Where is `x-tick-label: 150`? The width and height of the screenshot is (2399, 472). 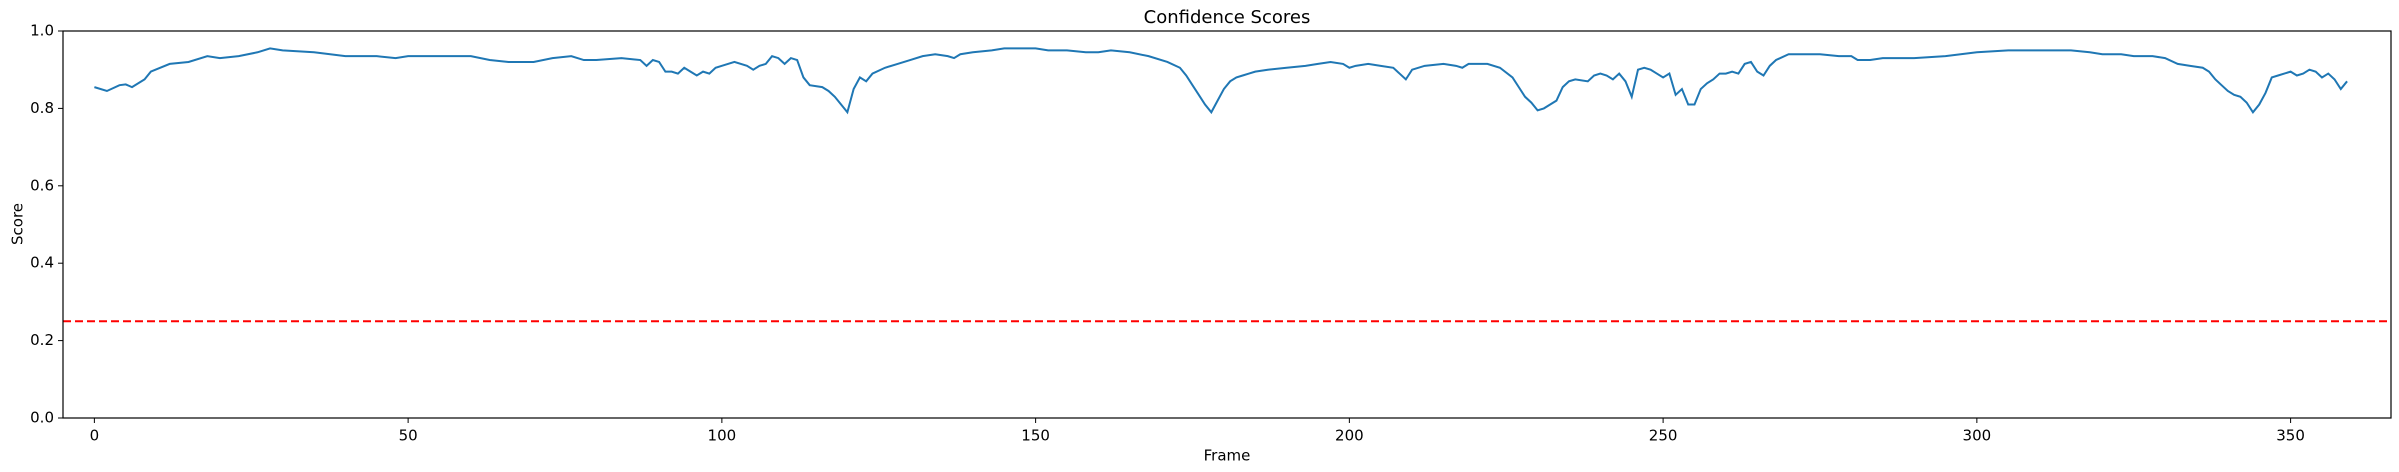 x-tick-label: 150 is located at coordinates (1035, 436).